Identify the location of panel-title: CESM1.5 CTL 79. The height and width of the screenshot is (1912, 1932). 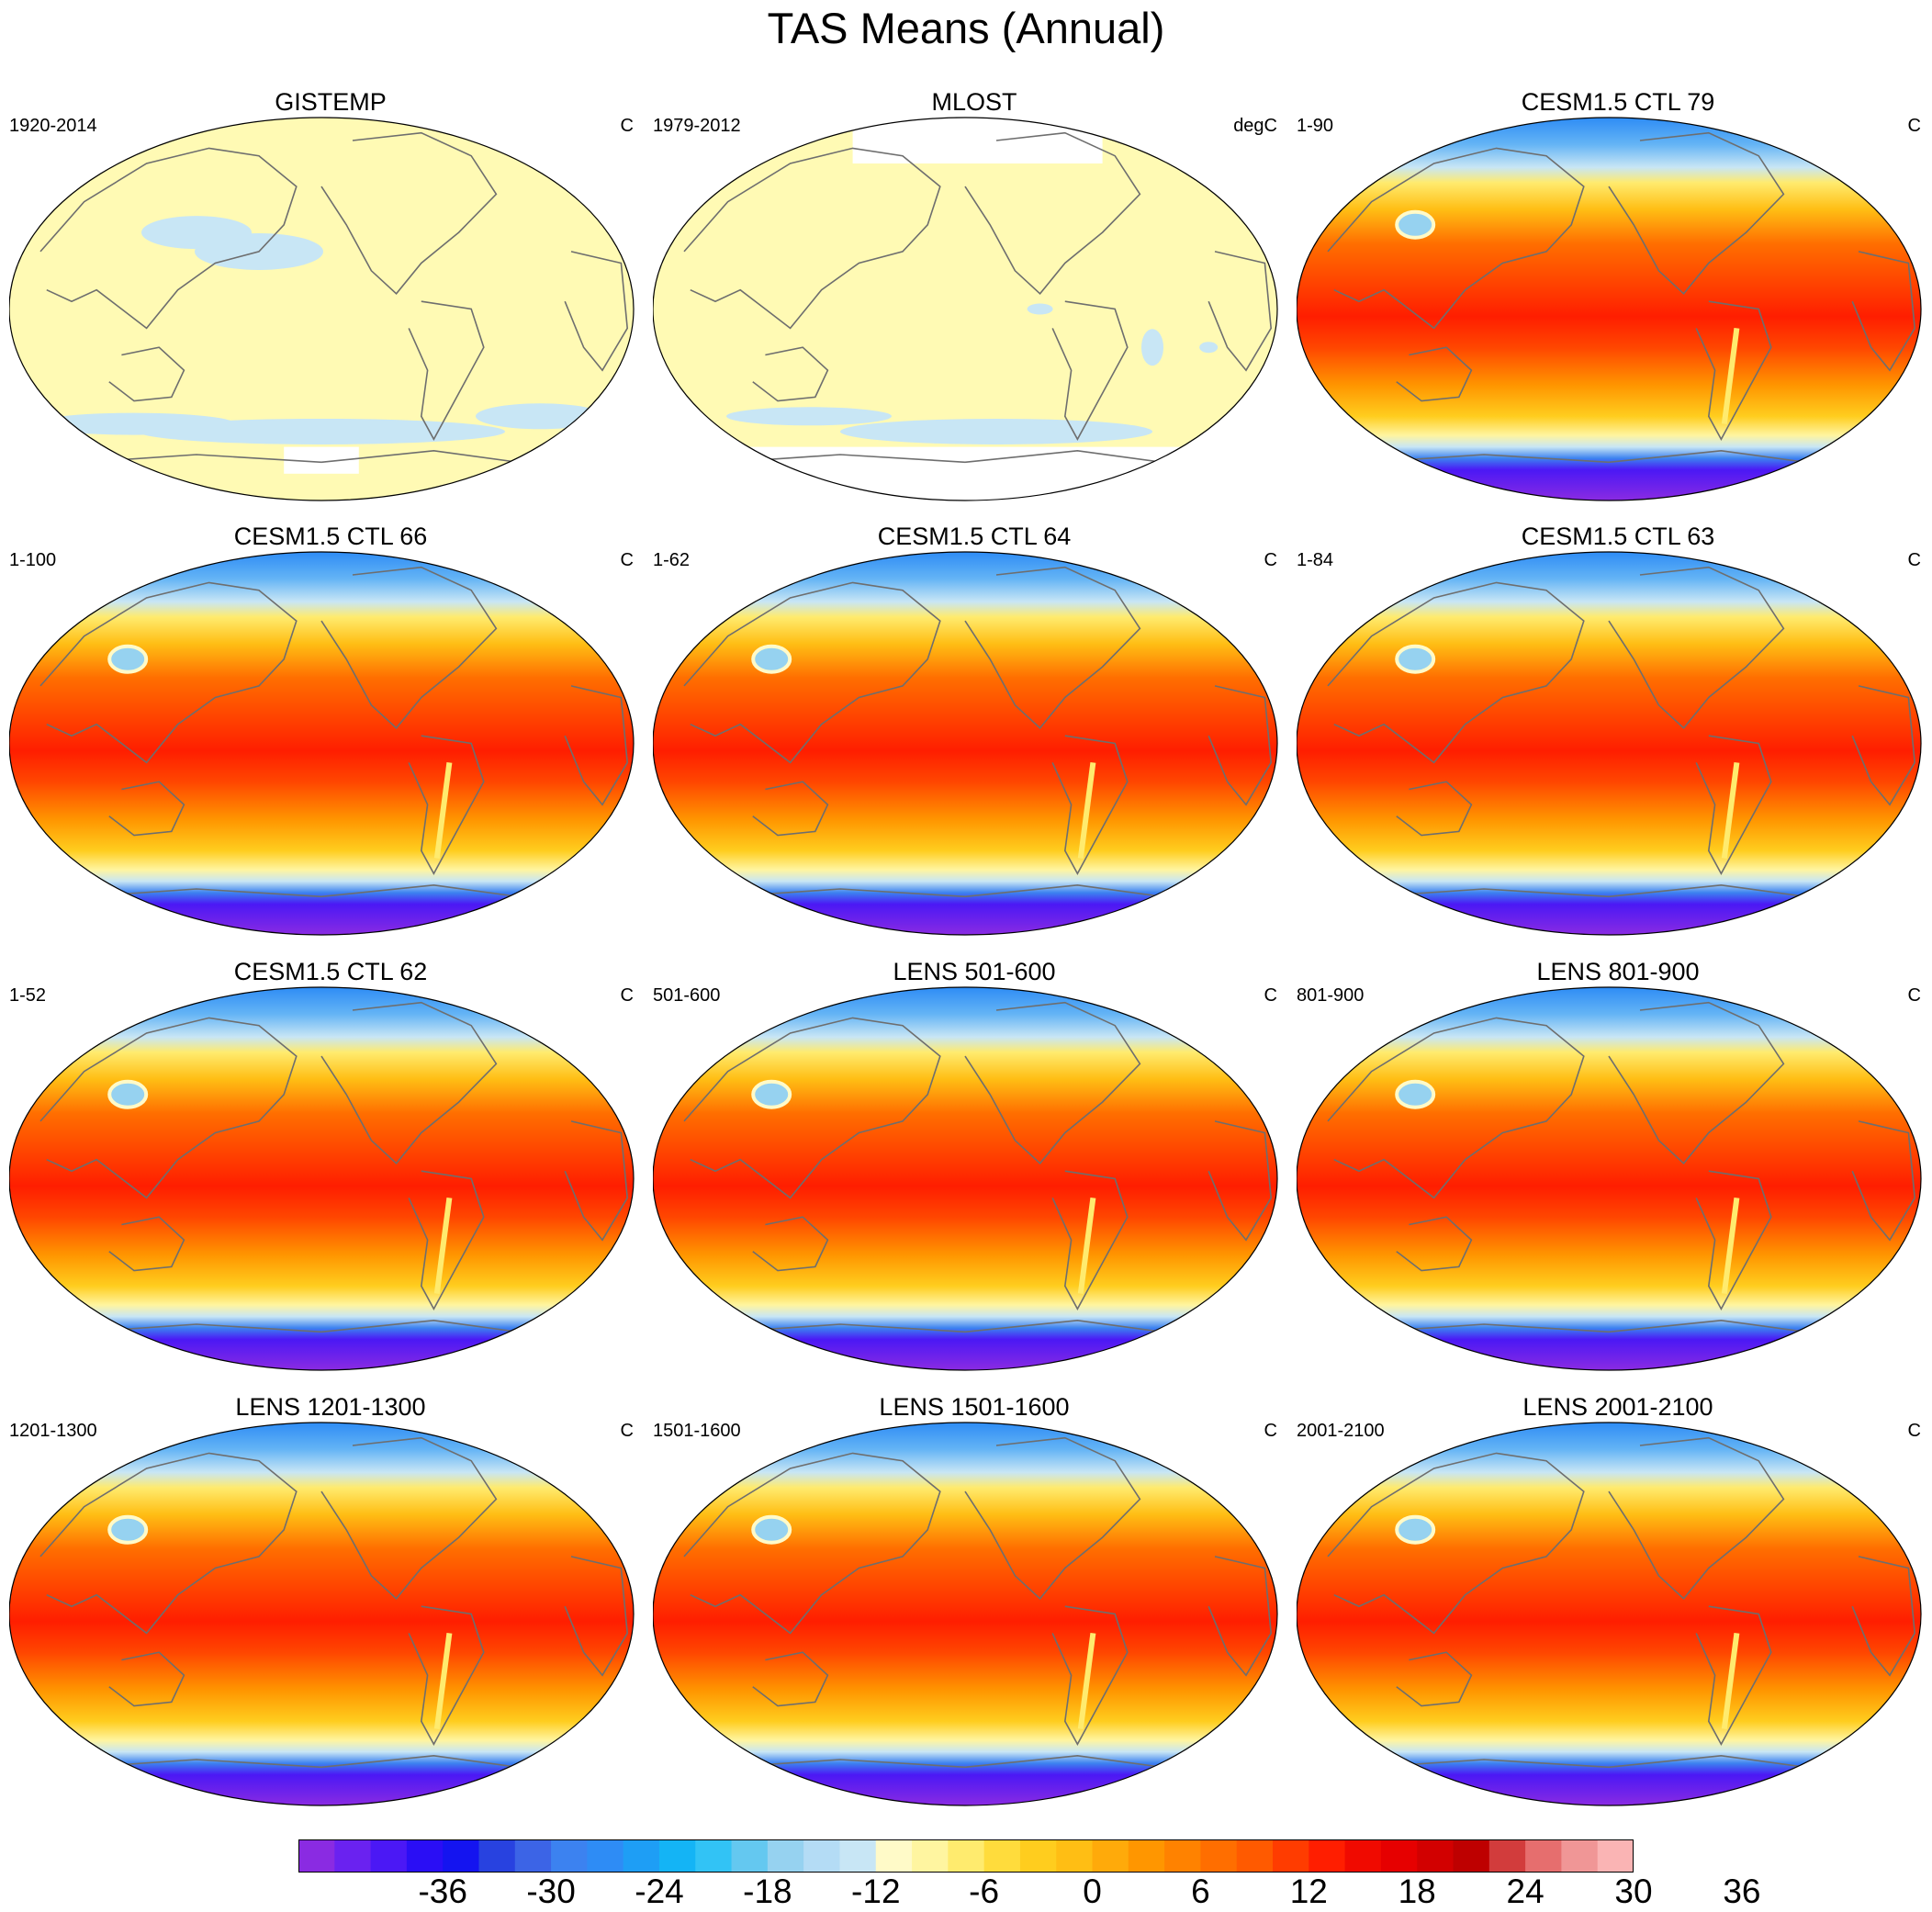
(1618, 102).